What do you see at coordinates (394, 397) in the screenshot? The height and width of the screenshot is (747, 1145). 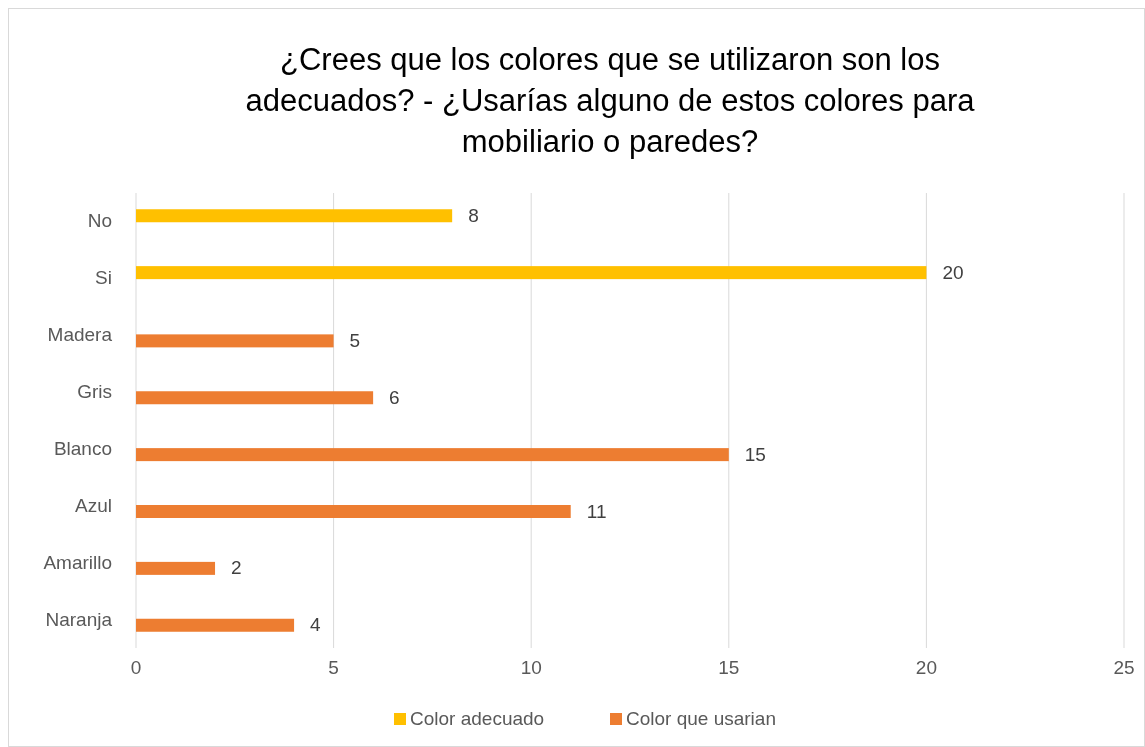 I see `data-label: 6` at bounding box center [394, 397].